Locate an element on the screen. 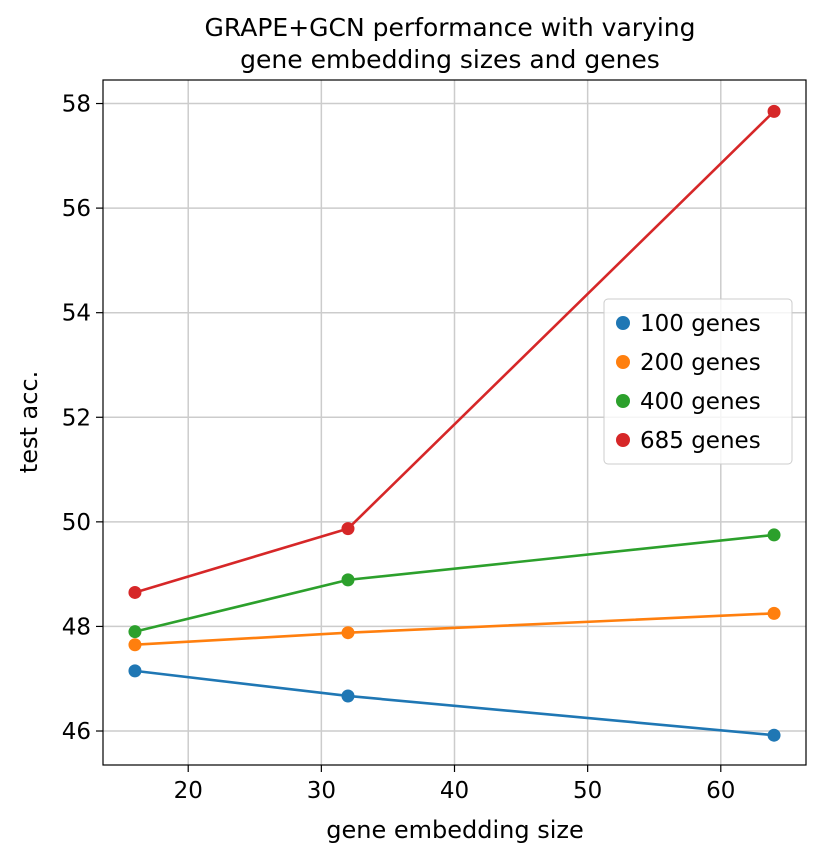 This screenshot has height=864, width=820. series-400-genes is located at coordinates (454, 583).